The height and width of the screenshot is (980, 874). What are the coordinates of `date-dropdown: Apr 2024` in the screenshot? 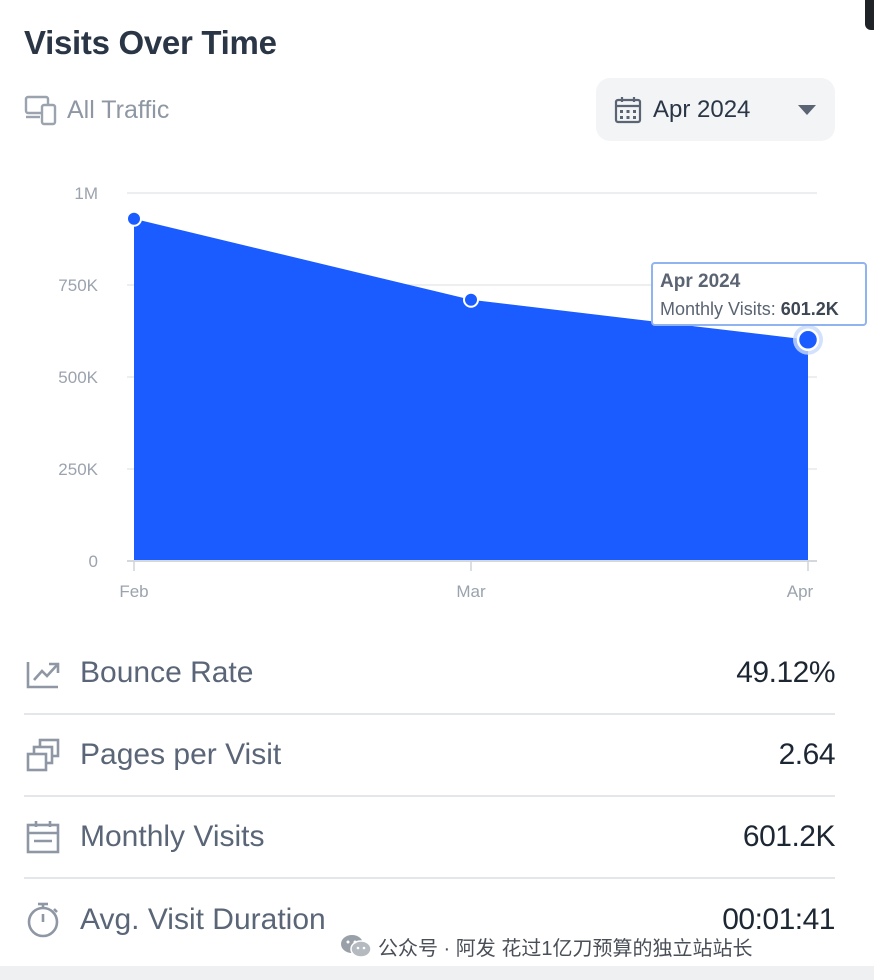 It's located at (715, 109).